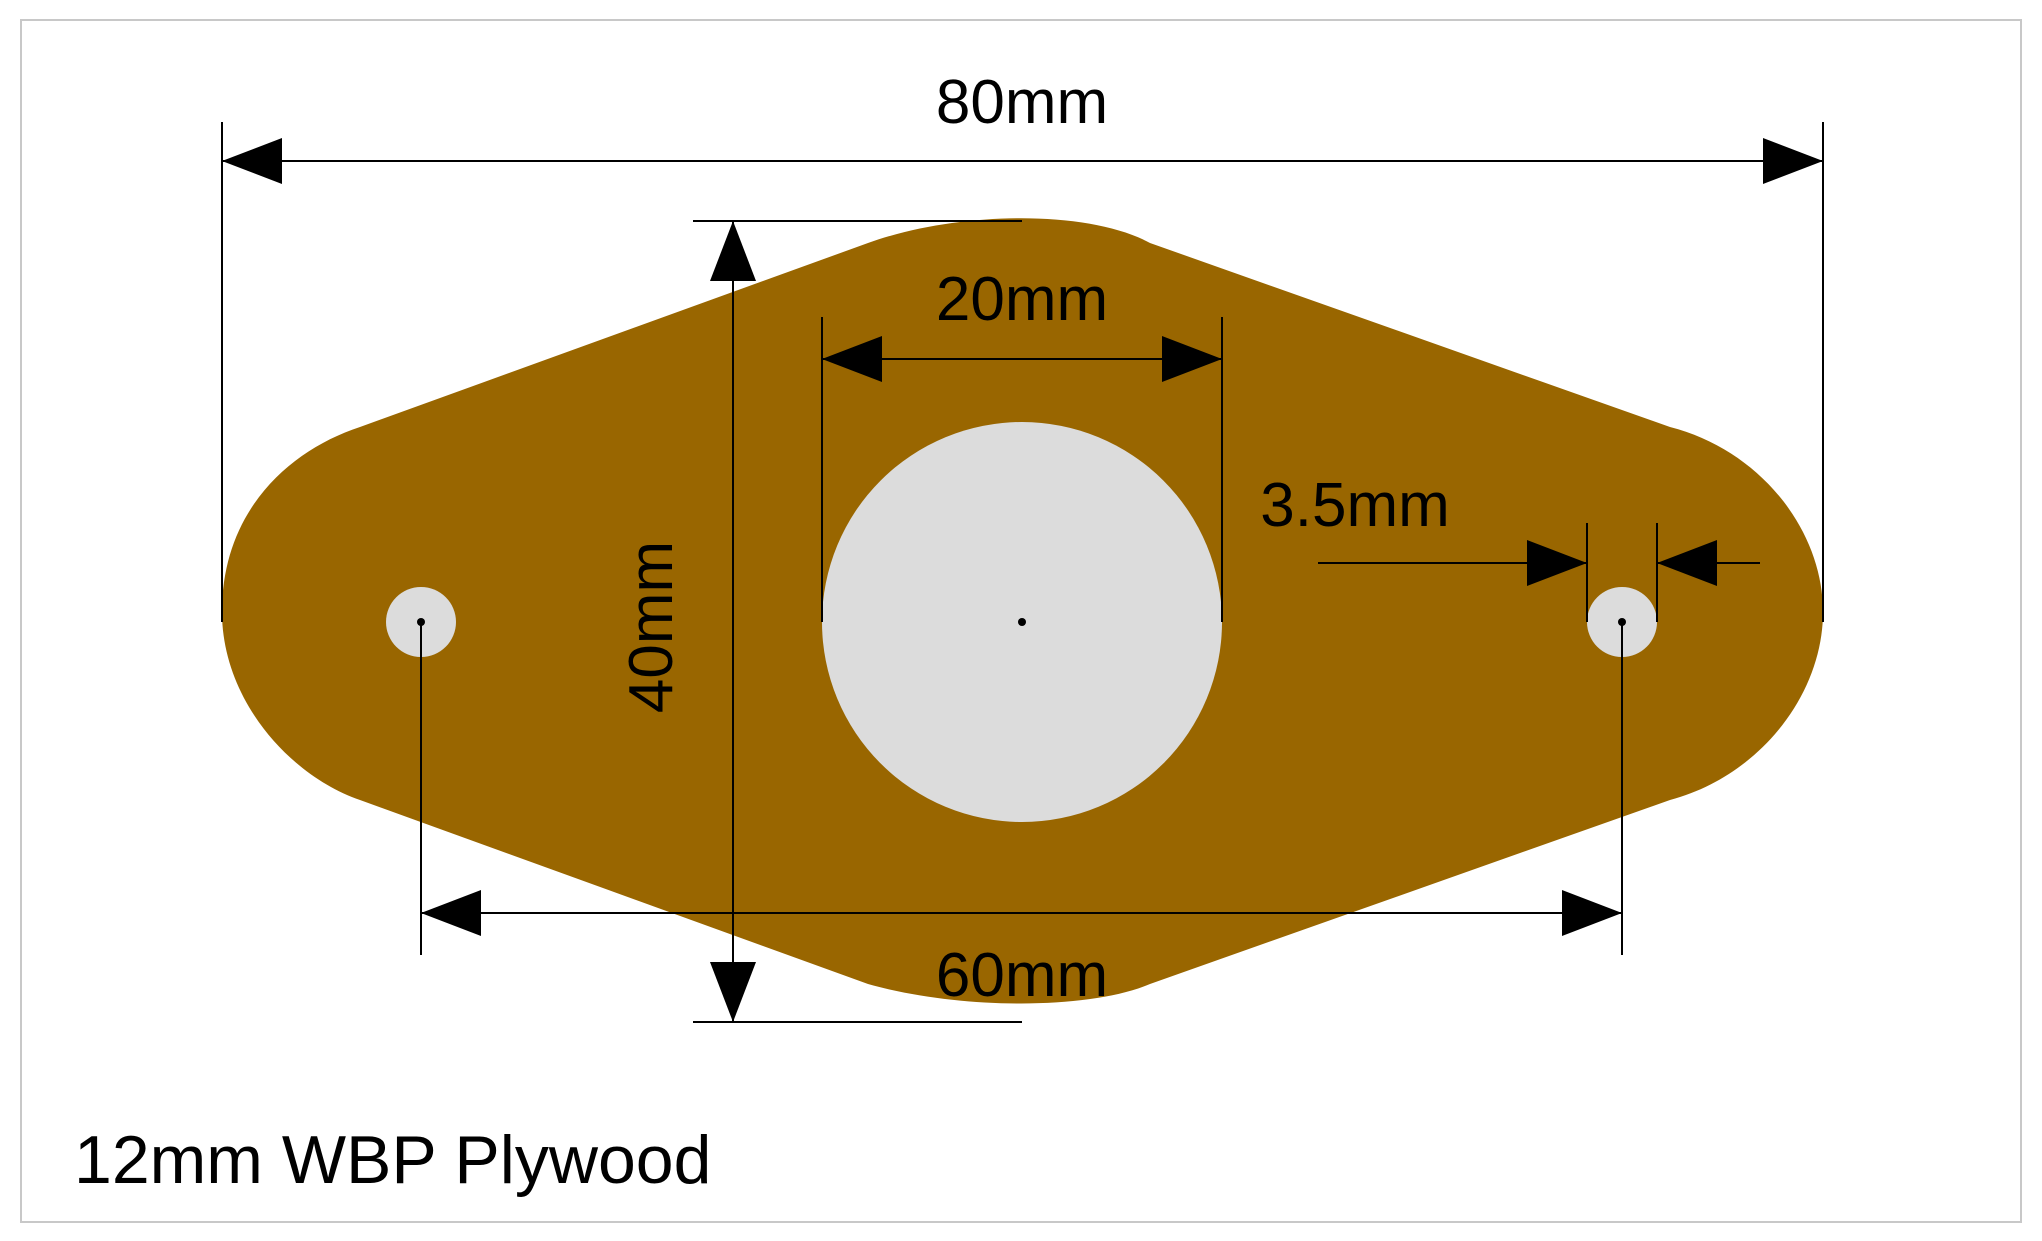 This screenshot has height=1241, width=2042. I want to click on label-80mm: 80mm, so click(1022, 102).